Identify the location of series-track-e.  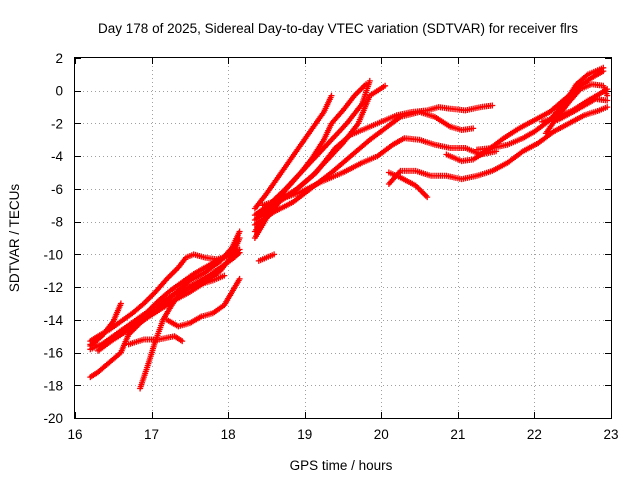
(105, 324).